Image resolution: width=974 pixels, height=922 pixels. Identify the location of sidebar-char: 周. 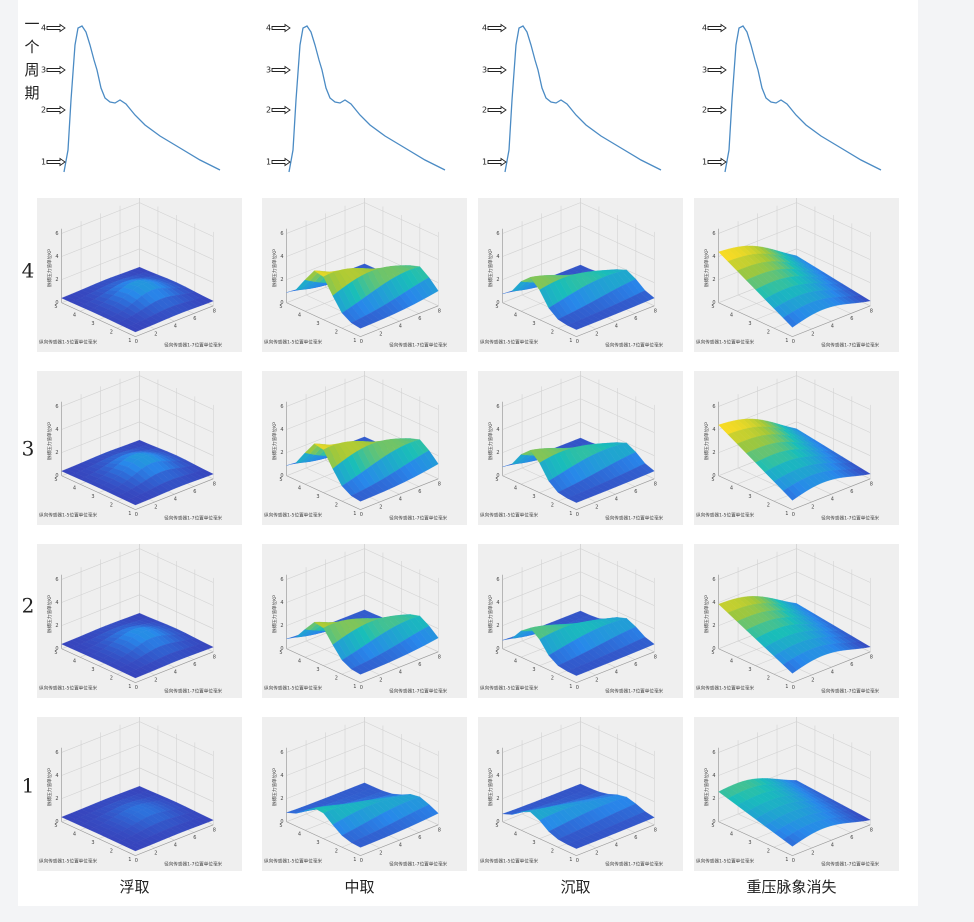
(31, 70).